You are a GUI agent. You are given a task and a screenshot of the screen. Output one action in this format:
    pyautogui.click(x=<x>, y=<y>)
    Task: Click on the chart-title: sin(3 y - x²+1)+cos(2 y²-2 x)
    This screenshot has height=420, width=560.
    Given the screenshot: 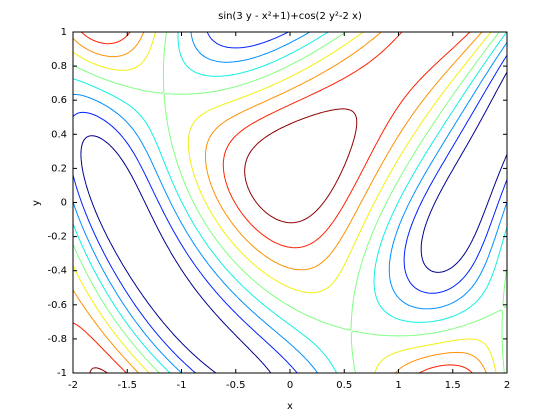 What is the action you would take?
    pyautogui.click(x=290, y=16)
    